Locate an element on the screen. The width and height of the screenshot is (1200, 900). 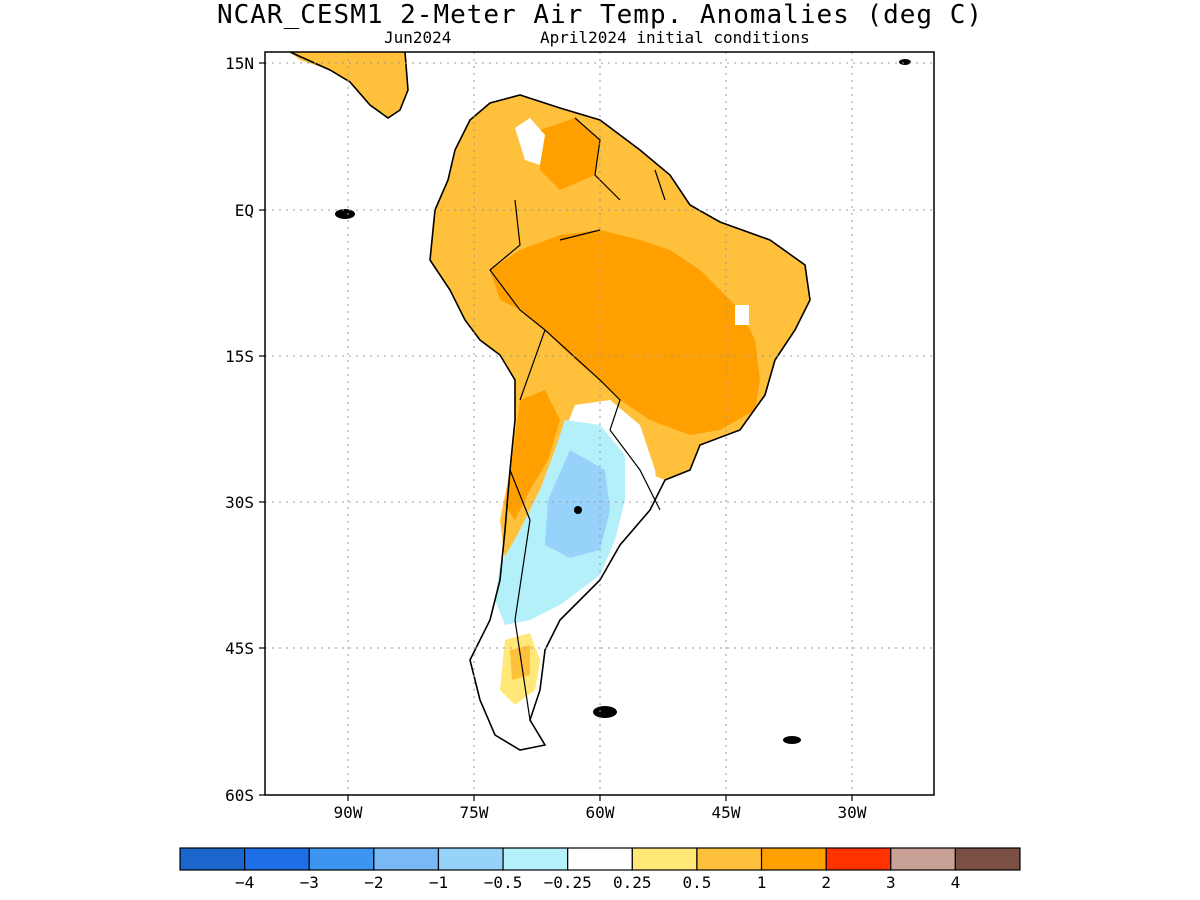
falkland-islands is located at coordinates (605, 712).